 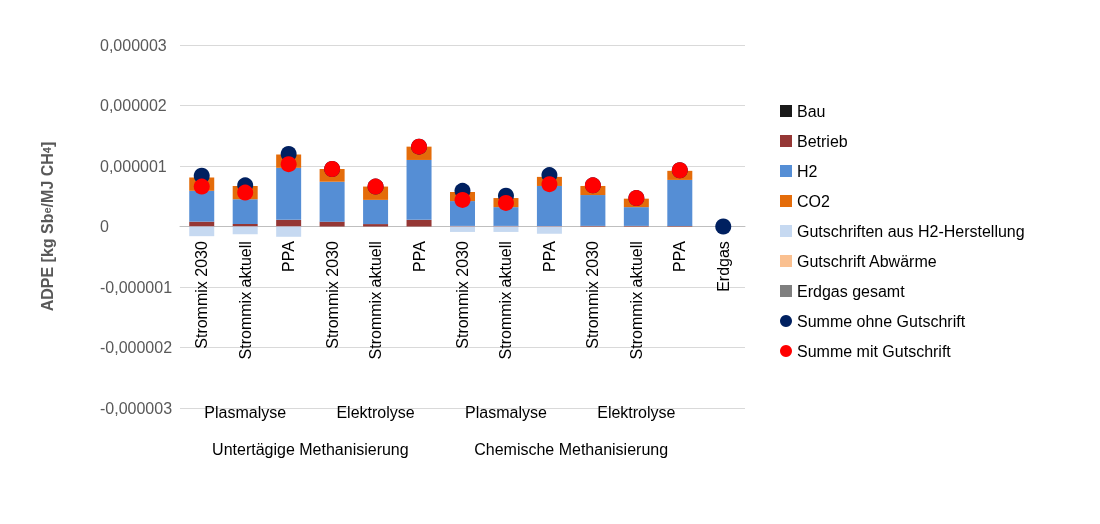 I want to click on y-tick-label: -0,000001, so click(x=136, y=287).